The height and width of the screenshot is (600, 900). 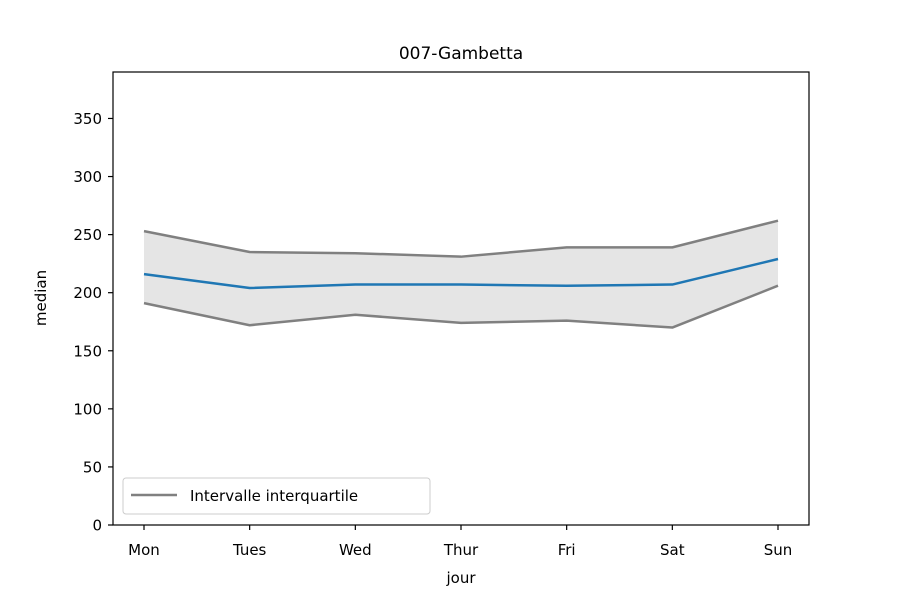 I want to click on y-tick-label: 300, so click(x=87, y=177).